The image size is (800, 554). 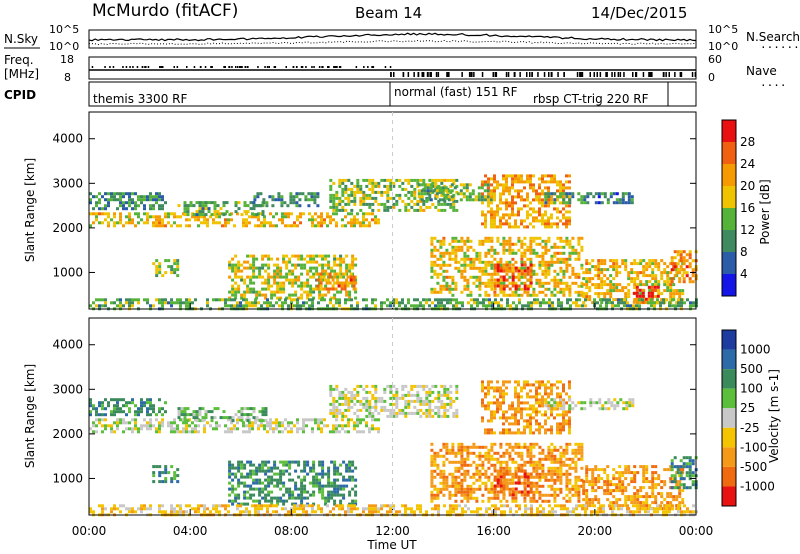 I want to click on nave-dot, so click(x=301, y=67).